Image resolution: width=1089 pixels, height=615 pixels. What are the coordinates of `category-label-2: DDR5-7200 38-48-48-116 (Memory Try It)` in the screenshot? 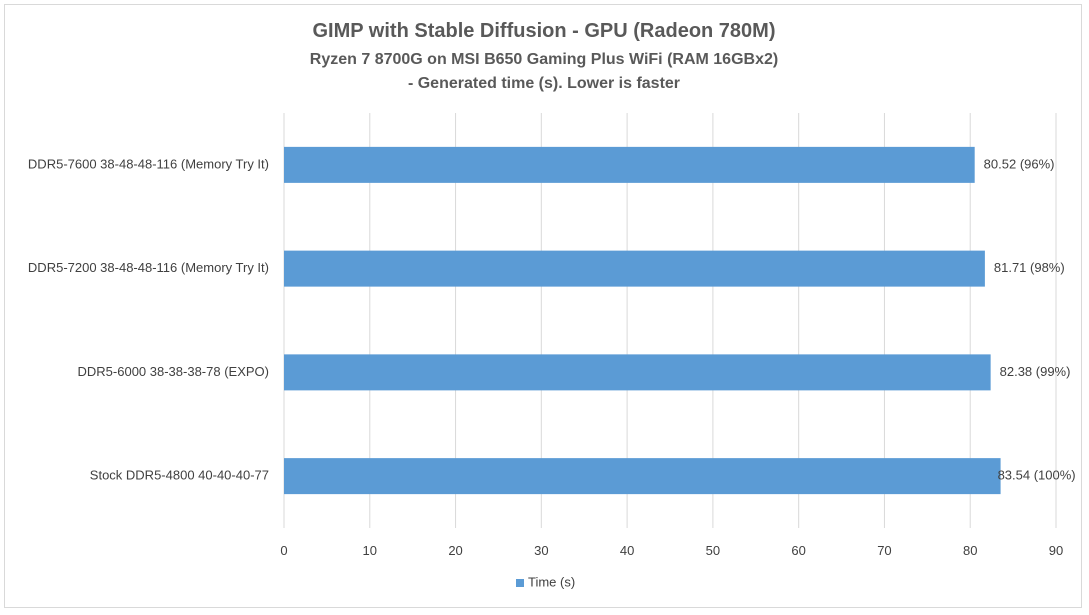 It's located at (148, 267).